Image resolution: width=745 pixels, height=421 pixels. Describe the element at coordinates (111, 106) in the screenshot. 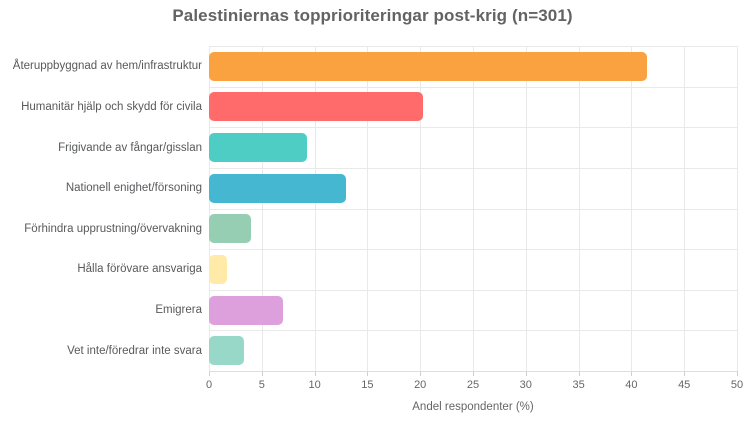

I see `category-label: Humanitär hjälp och skydd för civila` at that location.